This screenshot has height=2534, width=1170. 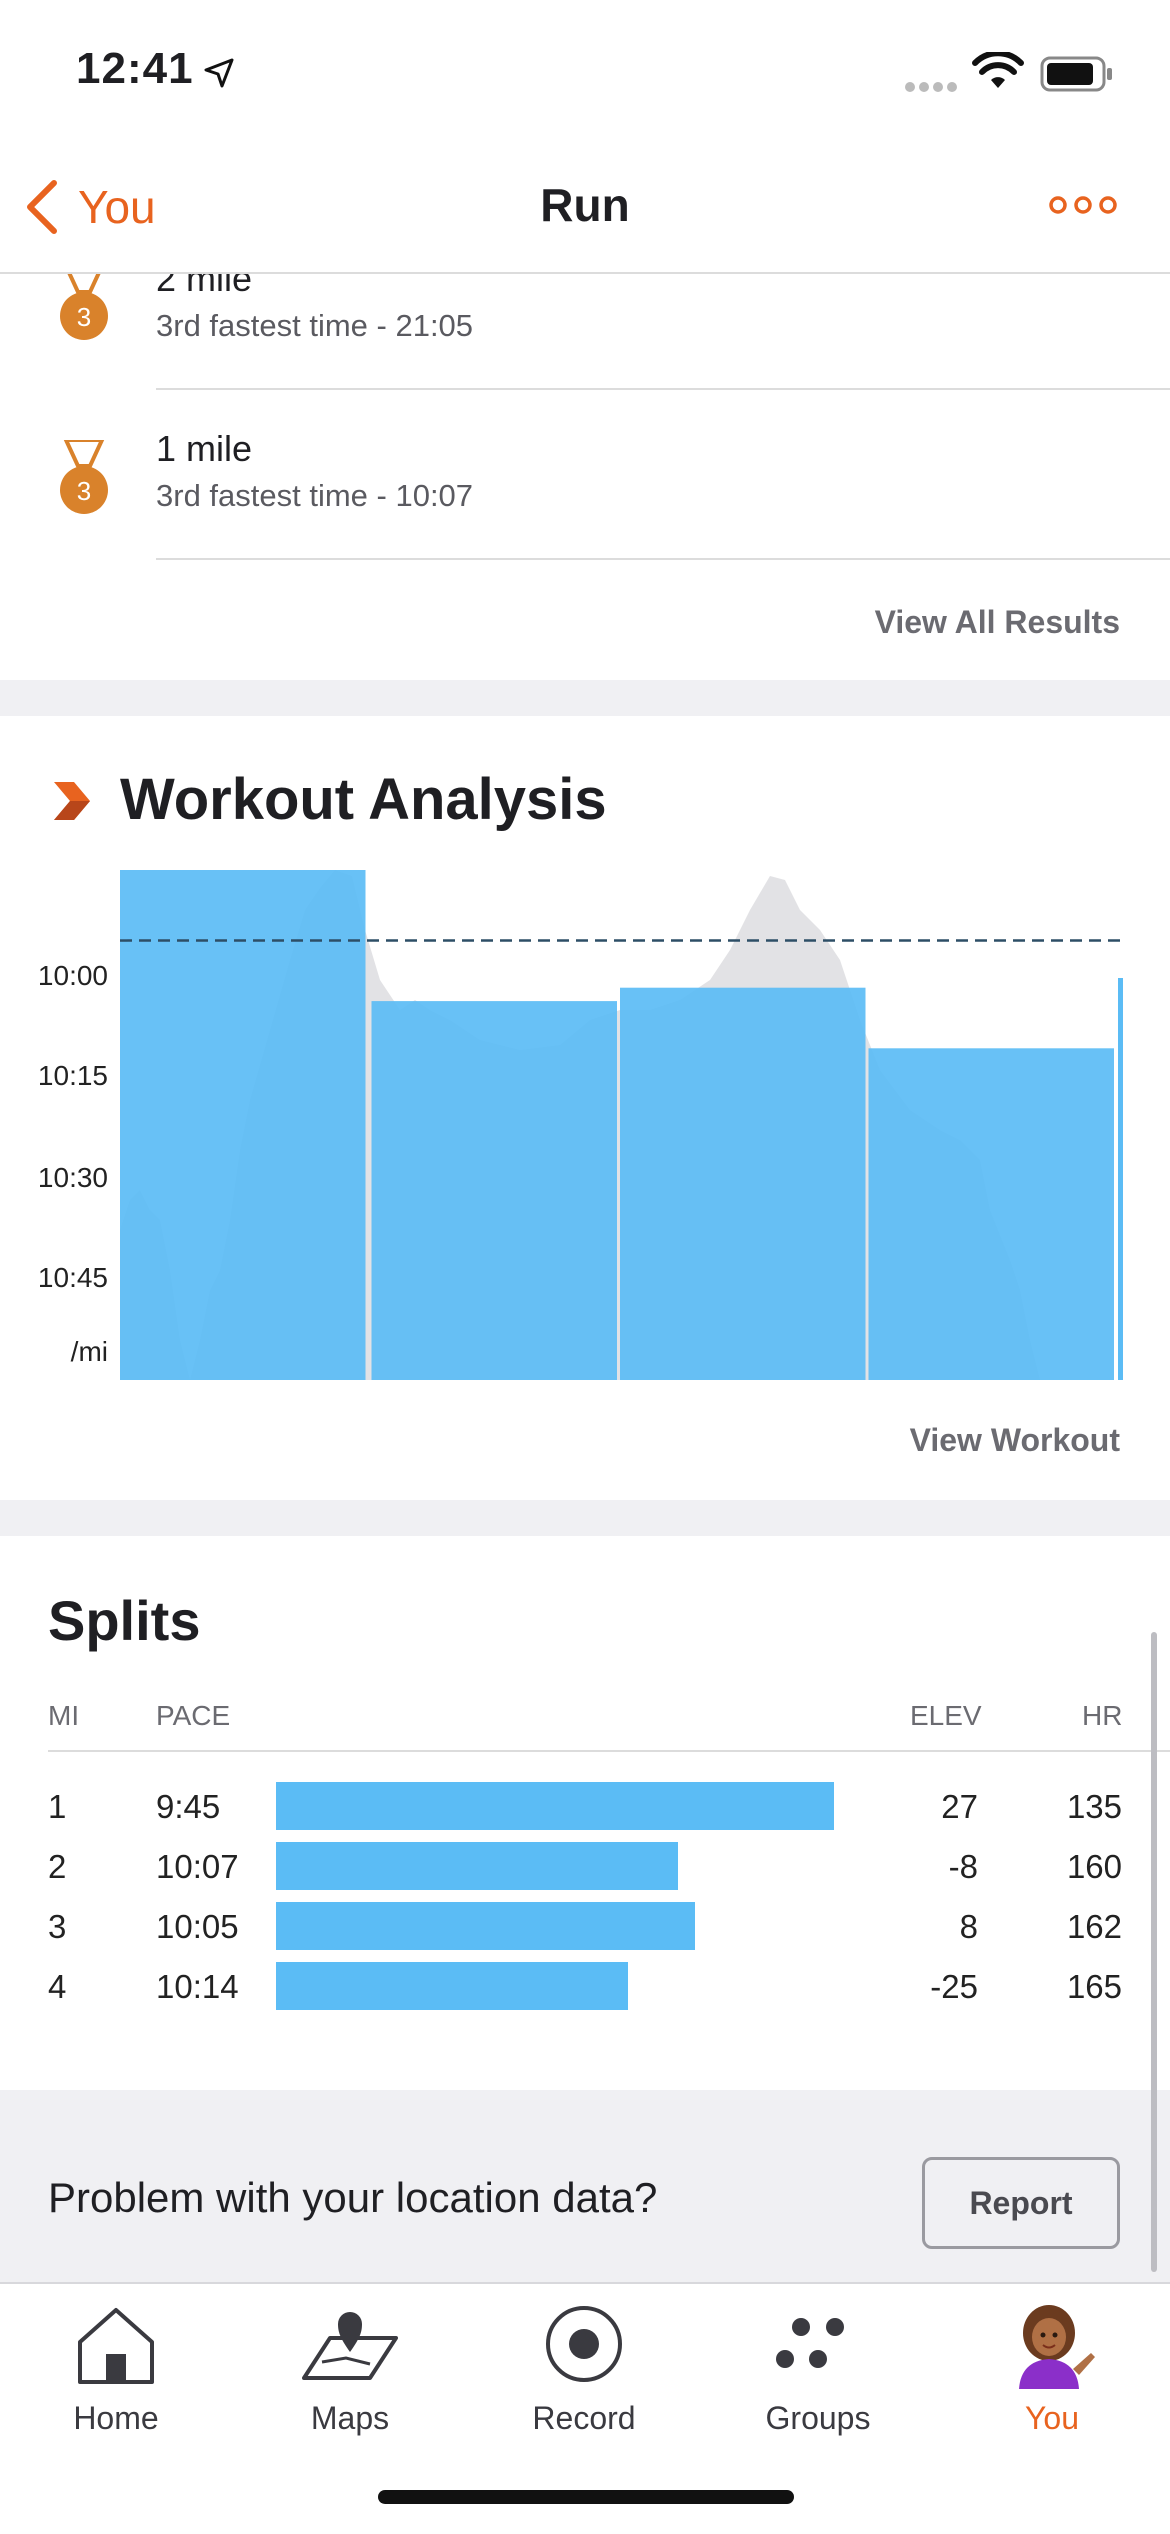 What do you see at coordinates (1102, 1715) in the screenshot?
I see `col-header-hr: HR` at bounding box center [1102, 1715].